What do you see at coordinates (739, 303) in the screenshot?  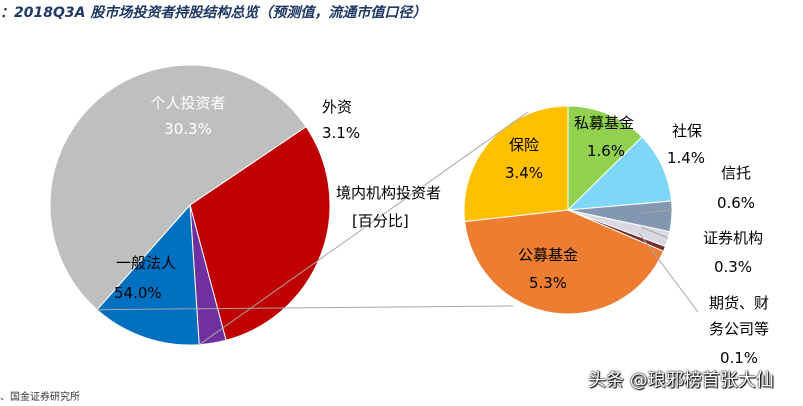 I see `sub-pie-label-4: 期货、财` at bounding box center [739, 303].